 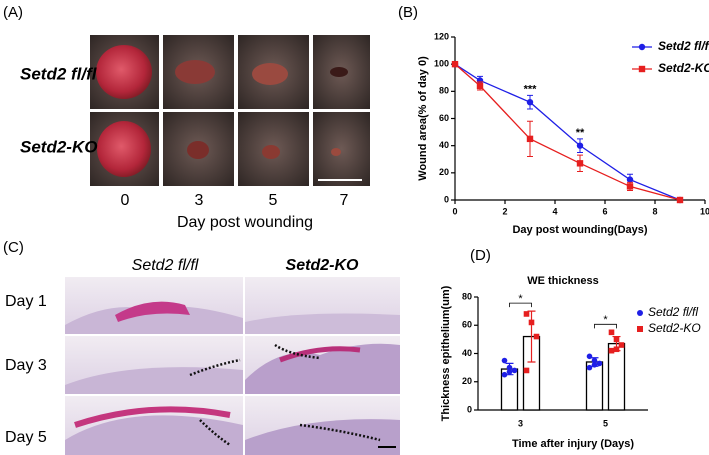 I want to click on column-label: Setd2 fl/fl, so click(x=165, y=265).